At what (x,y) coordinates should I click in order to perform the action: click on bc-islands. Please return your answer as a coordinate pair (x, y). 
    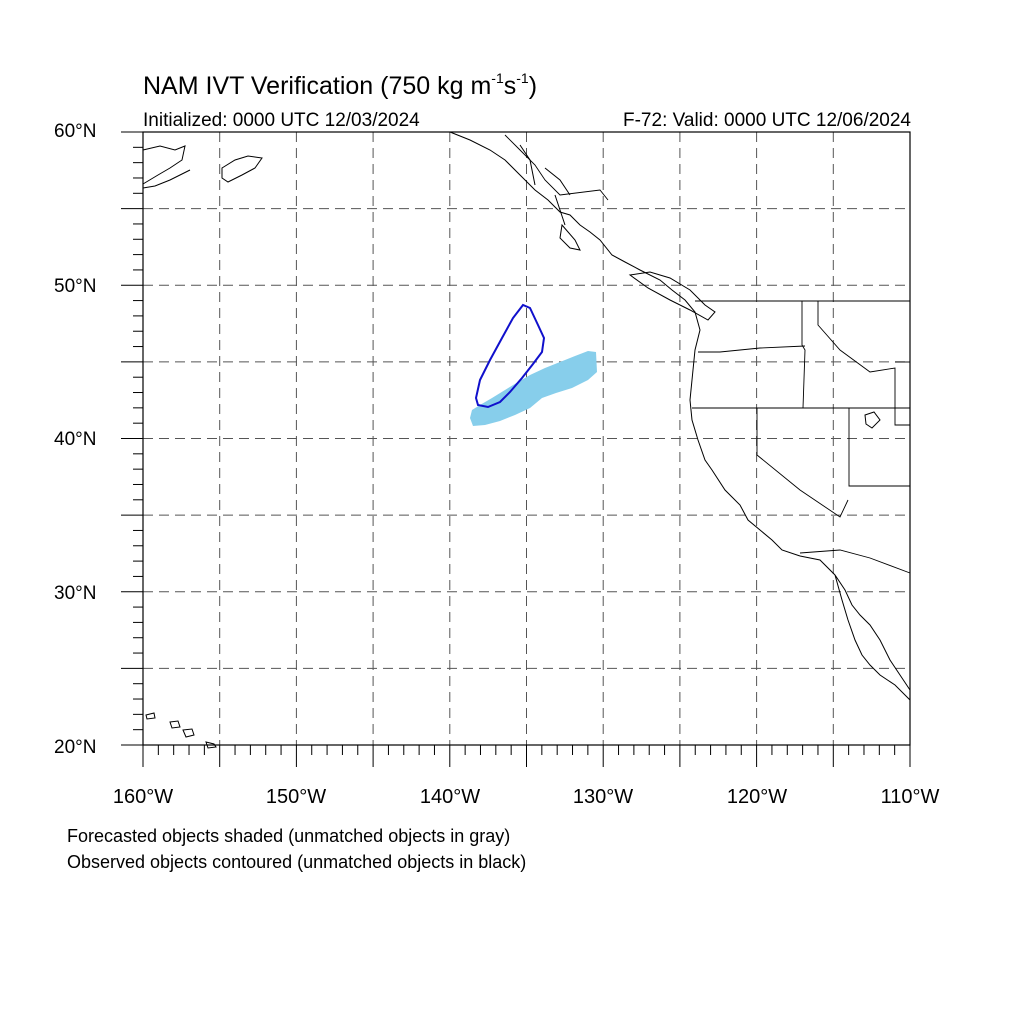
    Looking at the image, I should click on (550, 197).